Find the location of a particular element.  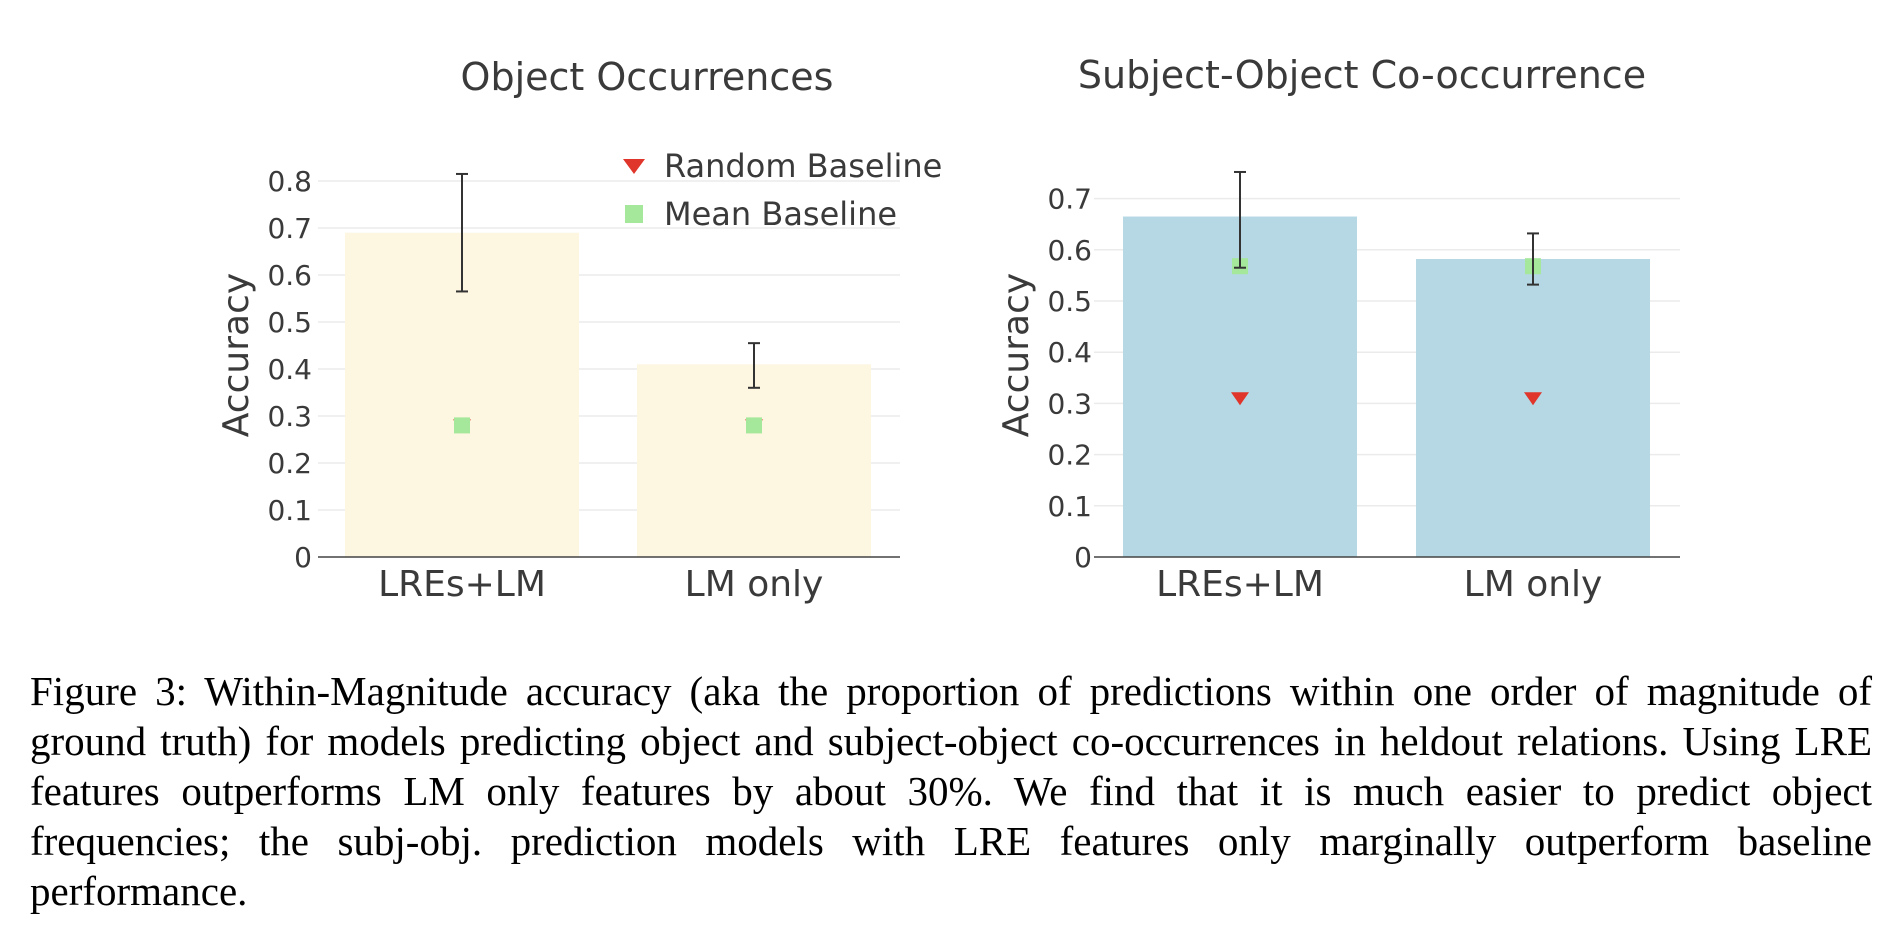

legend-random-baseline-marker is located at coordinates (634, 166).